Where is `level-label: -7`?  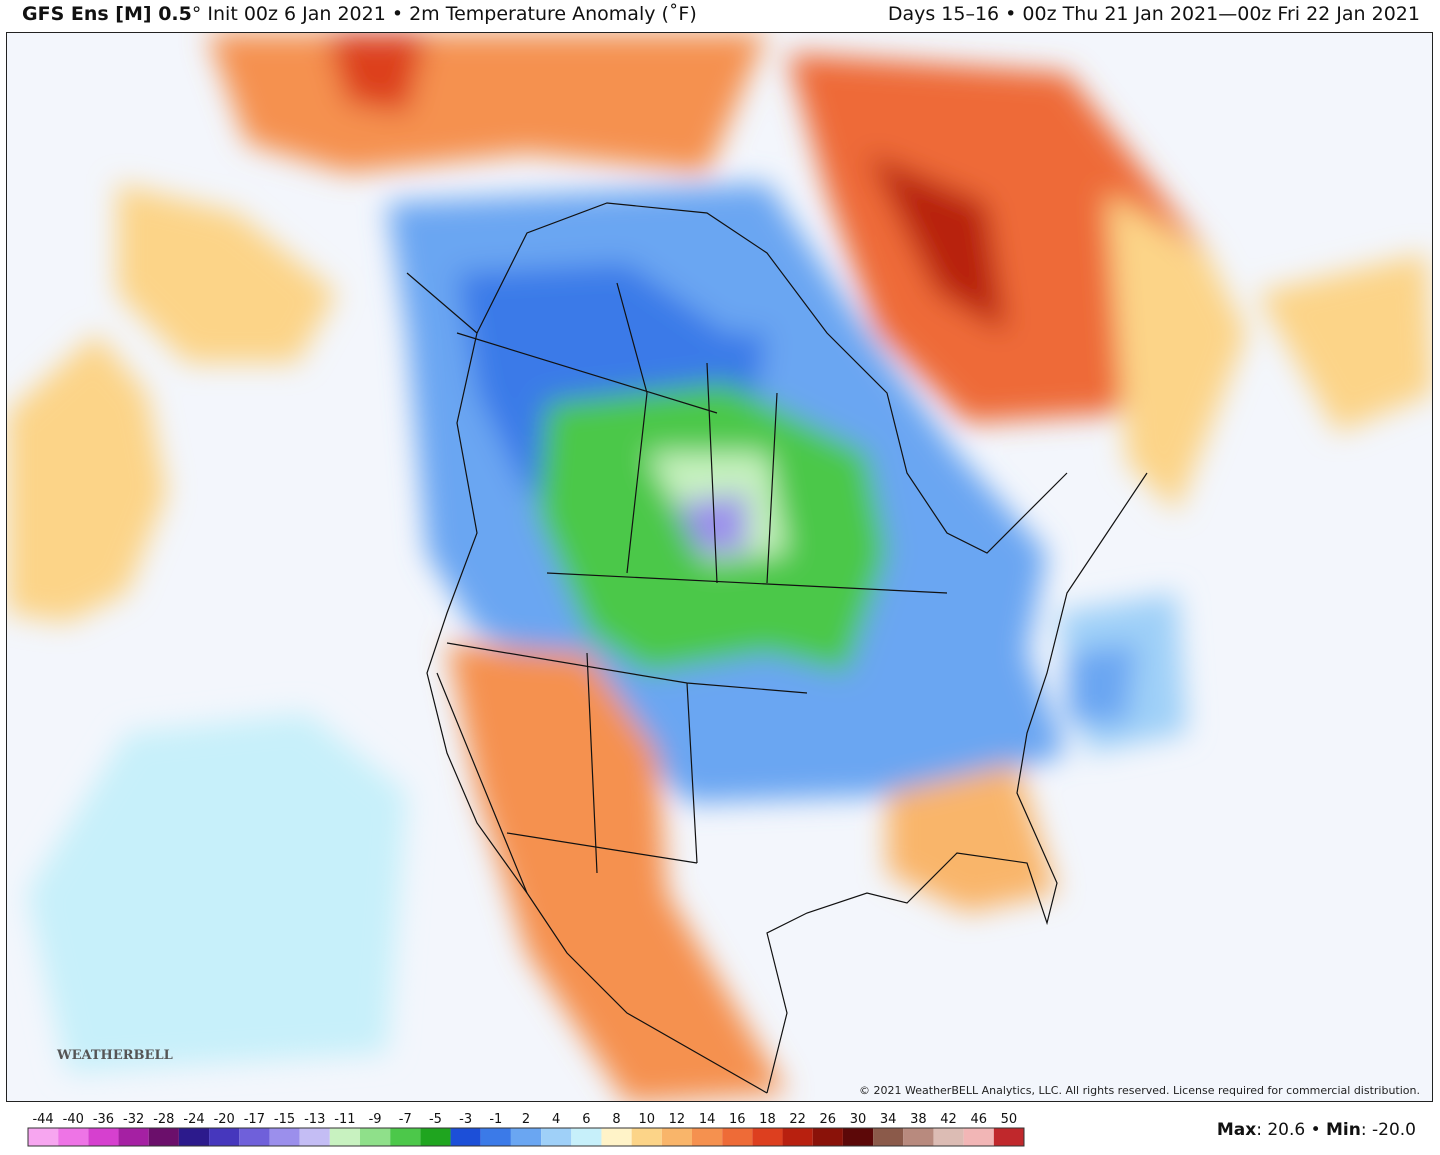 level-label: -7 is located at coordinates (405, 1119).